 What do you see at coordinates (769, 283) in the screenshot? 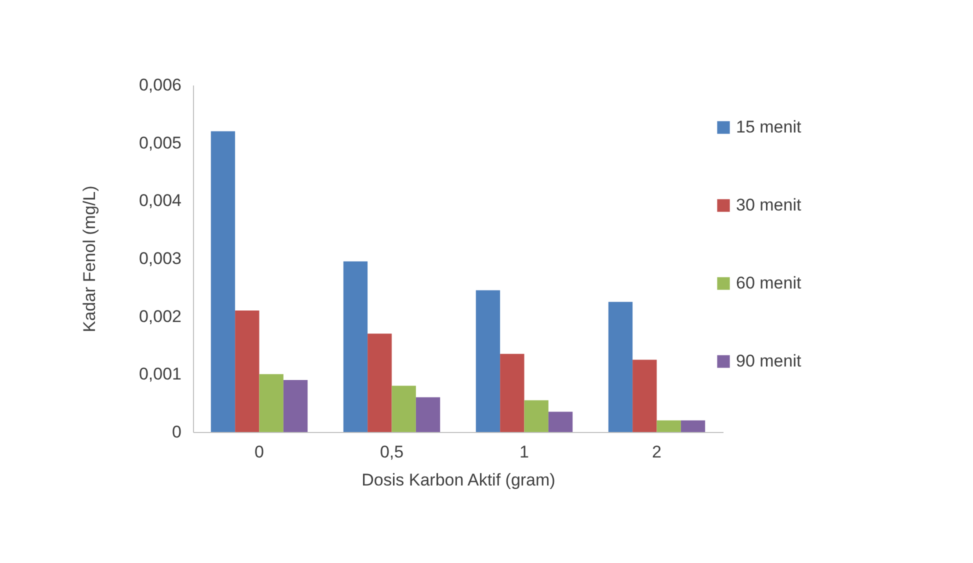
I see `legend-label: 60 menit` at bounding box center [769, 283].